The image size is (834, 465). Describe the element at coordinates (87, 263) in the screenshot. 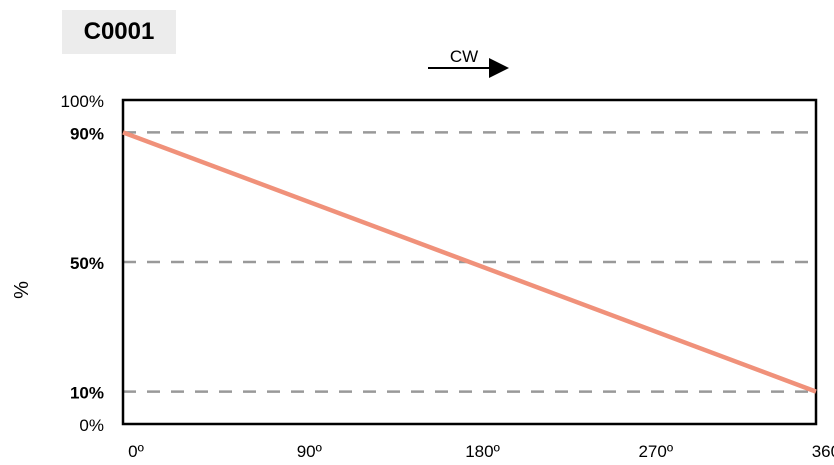

I see `y-tick-label: 50%` at that location.